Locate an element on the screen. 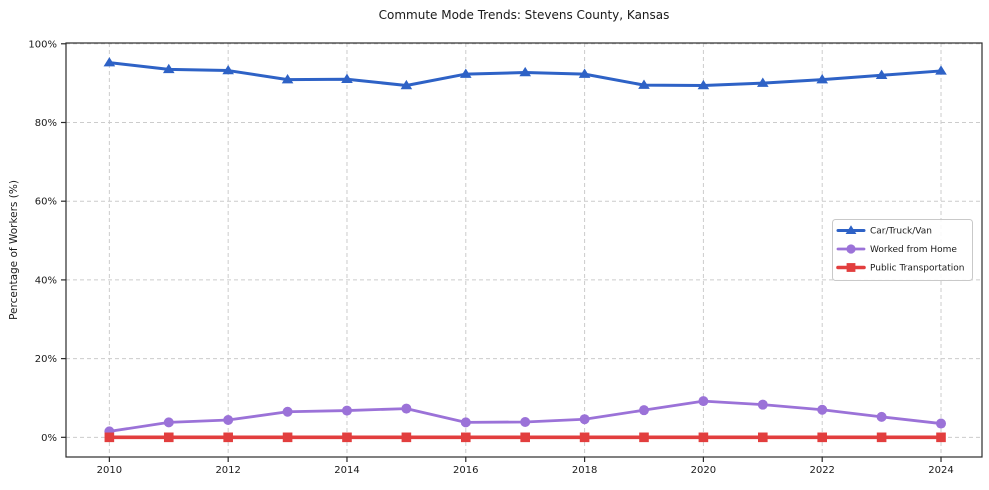 Image resolution: width=989 pixels, height=490 pixels. legend-label: Worked from Home is located at coordinates (913, 250).